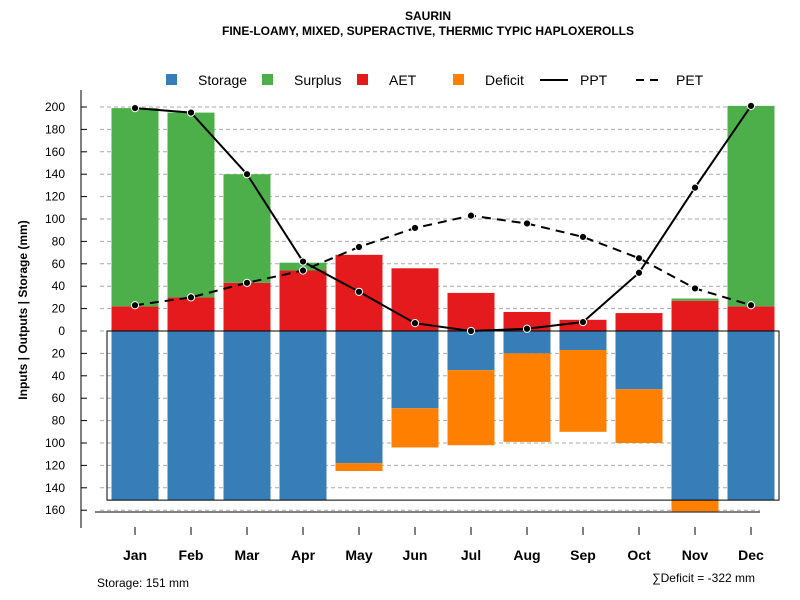 The width and height of the screenshot is (800, 600). What do you see at coordinates (415, 555) in the screenshot?
I see `x-tick-label-jun: Jun` at bounding box center [415, 555].